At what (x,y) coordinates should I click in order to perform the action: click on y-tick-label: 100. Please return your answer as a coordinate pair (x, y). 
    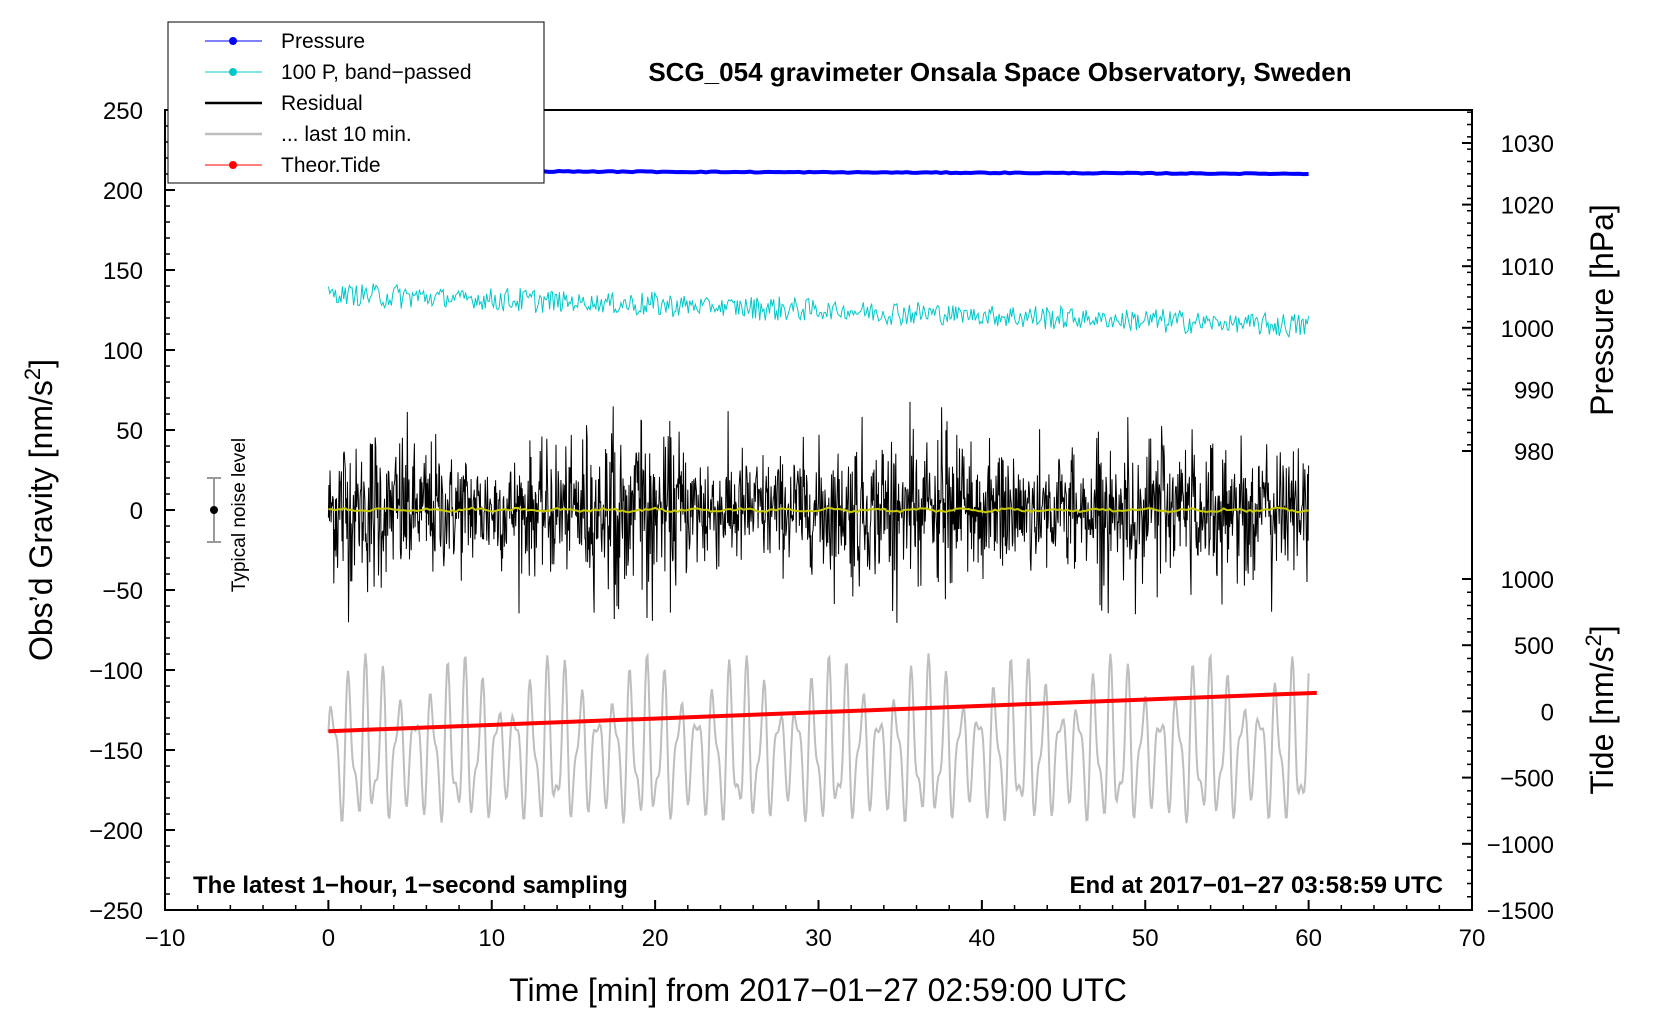
    Looking at the image, I should click on (123, 351).